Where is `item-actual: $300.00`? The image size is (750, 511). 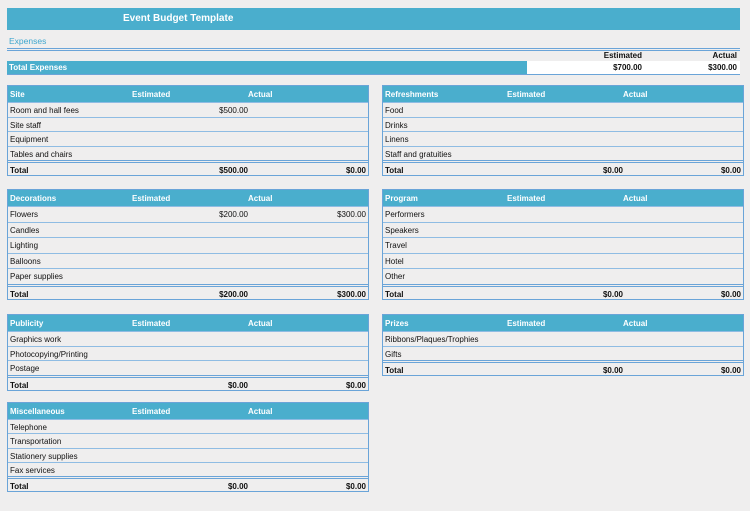
item-actual: $300.00 is located at coordinates (351, 214).